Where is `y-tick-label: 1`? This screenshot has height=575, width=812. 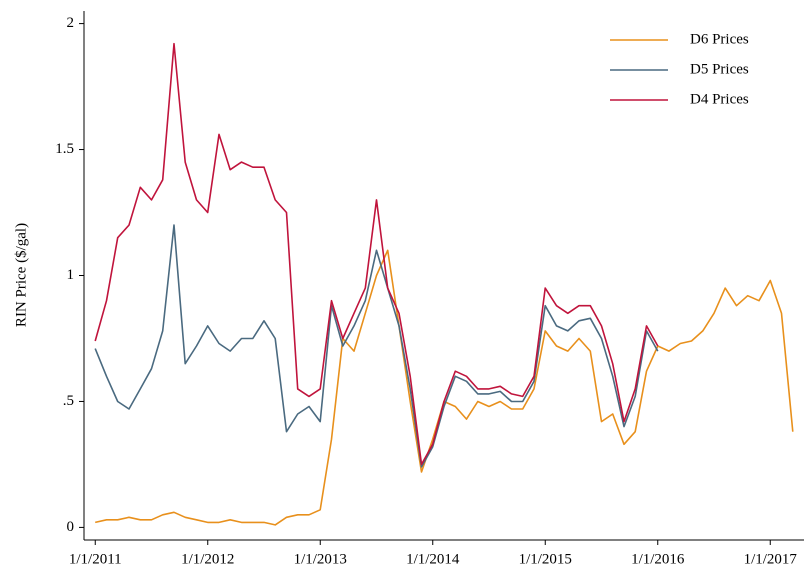
y-tick-label: 1 is located at coordinates (71, 275).